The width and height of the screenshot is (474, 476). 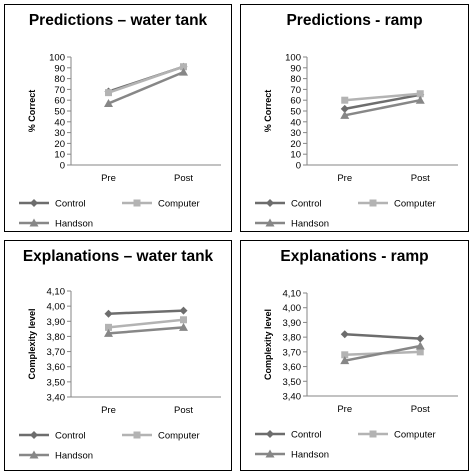 I want to click on y-tick-label: 3,80, so click(x=56, y=337).